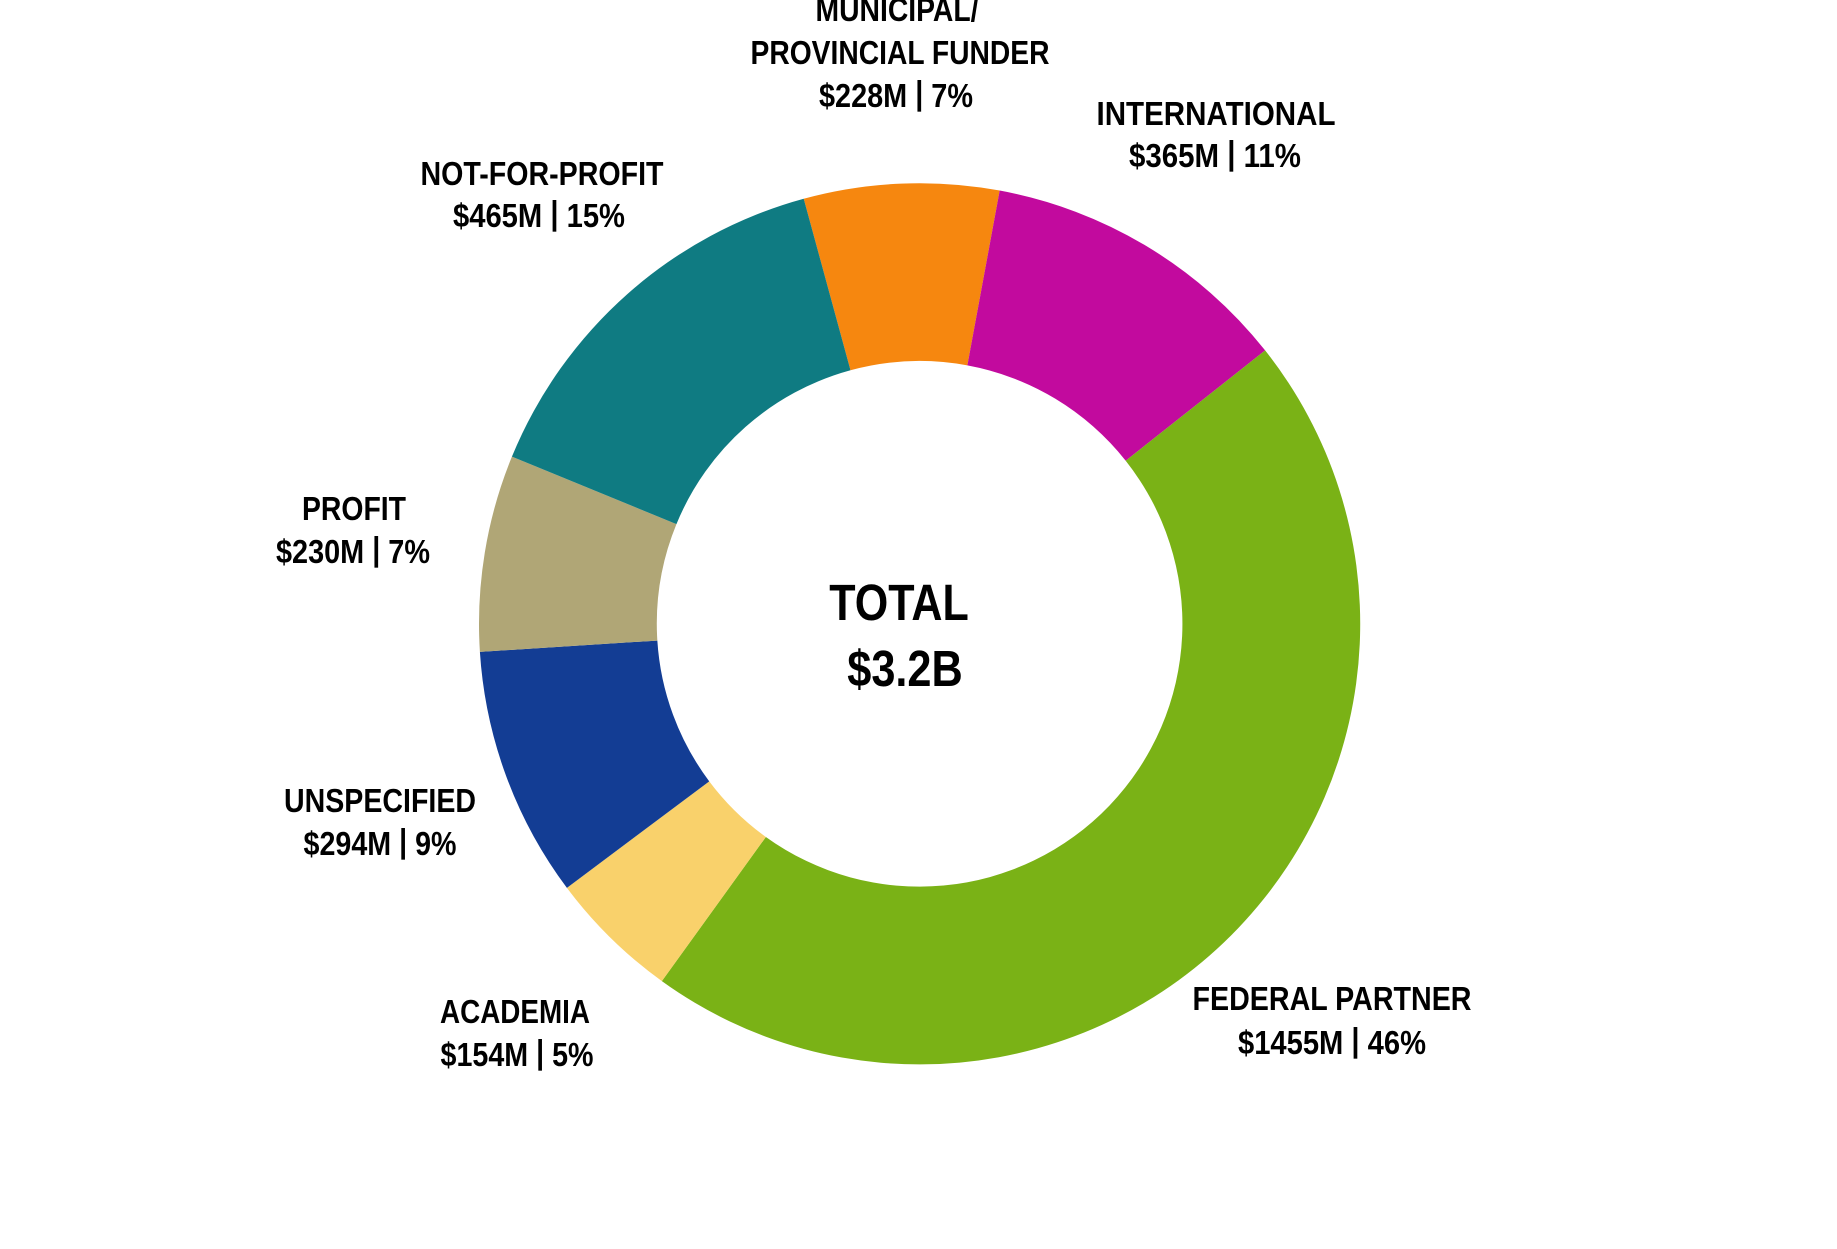 The height and width of the screenshot is (1249, 1837). I want to click on svg-text: $3.2B, so click(905, 668).